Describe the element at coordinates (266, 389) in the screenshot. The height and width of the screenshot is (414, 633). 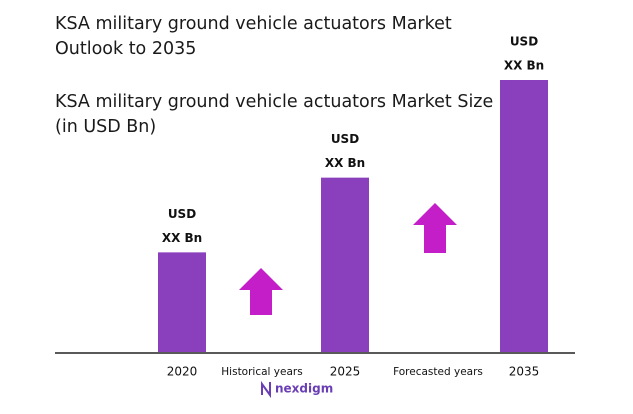
I see `logo-icon` at that location.